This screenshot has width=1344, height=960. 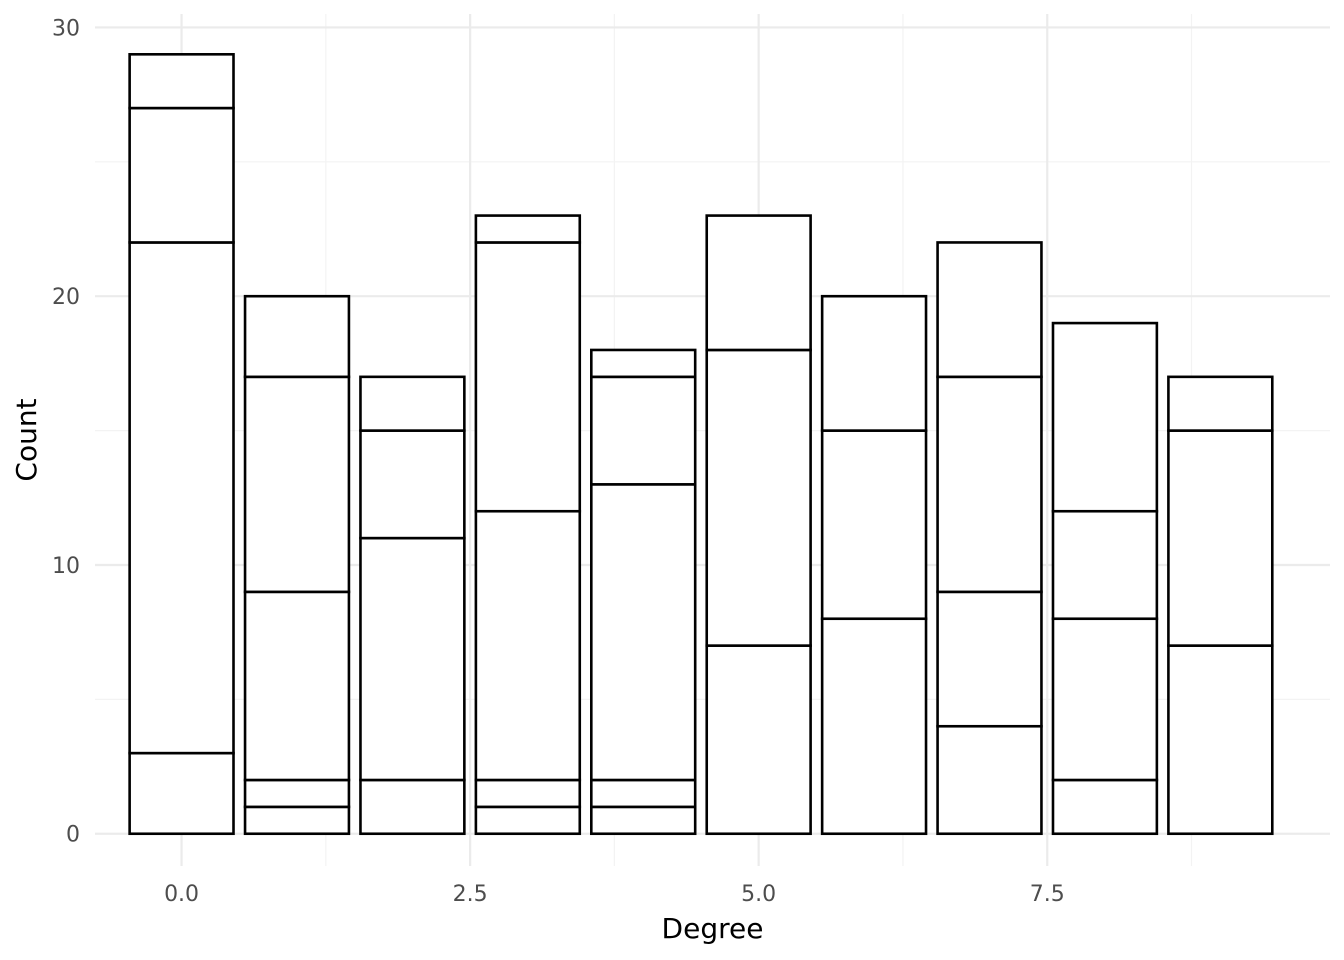 What do you see at coordinates (66, 28) in the screenshot?
I see `y-tick-label: 30` at bounding box center [66, 28].